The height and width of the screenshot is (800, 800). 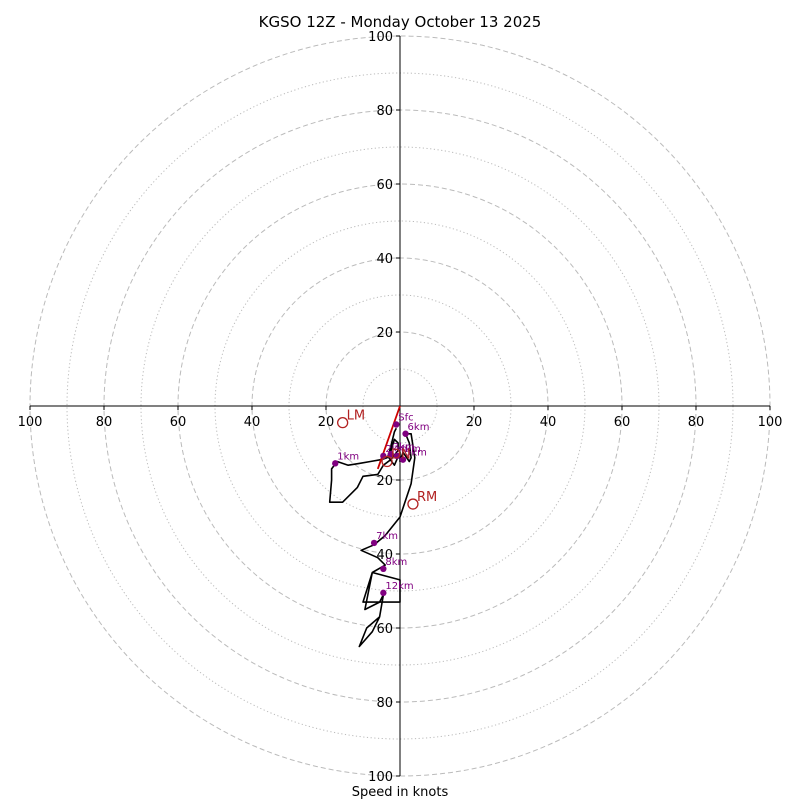 I want to click on storm-motion-markers: LM RM DN, so click(x=386, y=459).